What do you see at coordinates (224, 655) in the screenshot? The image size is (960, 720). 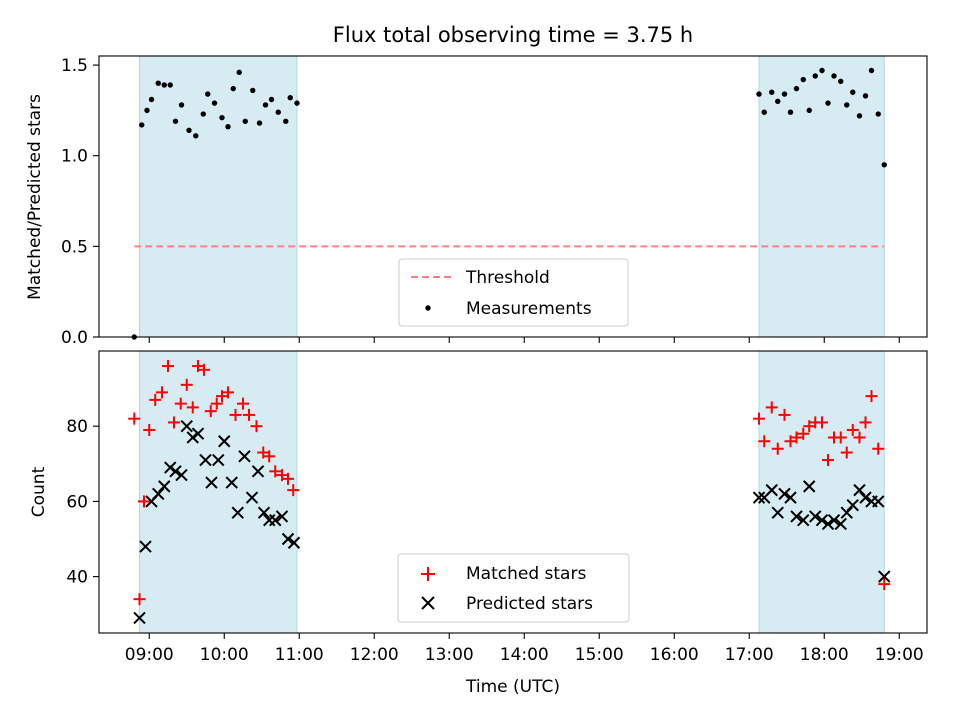 I see `x-tick-label: 10:00` at bounding box center [224, 655].